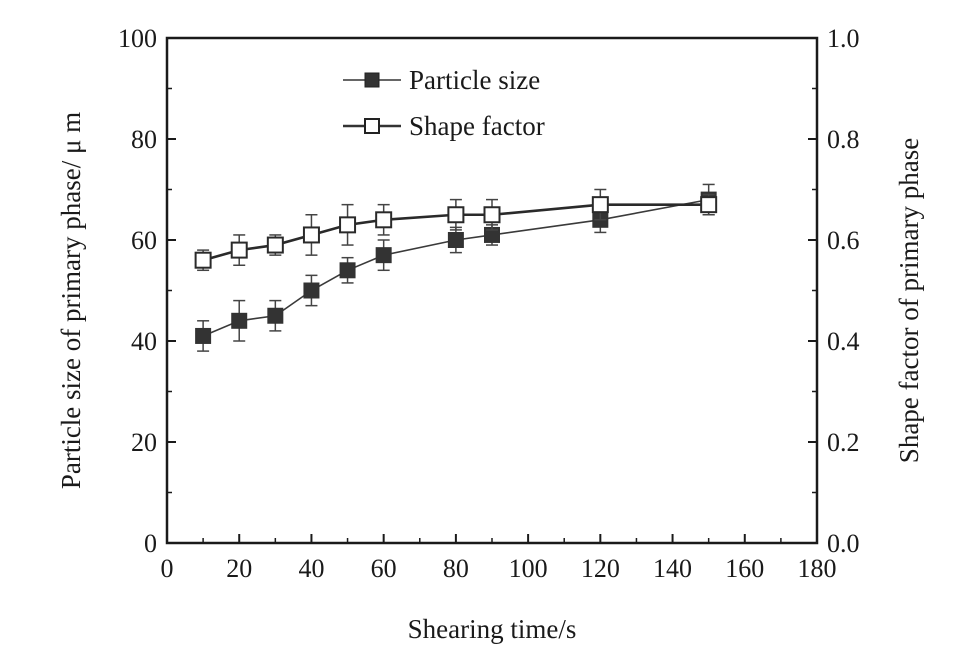 The height and width of the screenshot is (664, 973). I want to click on series-group, so click(456, 267).